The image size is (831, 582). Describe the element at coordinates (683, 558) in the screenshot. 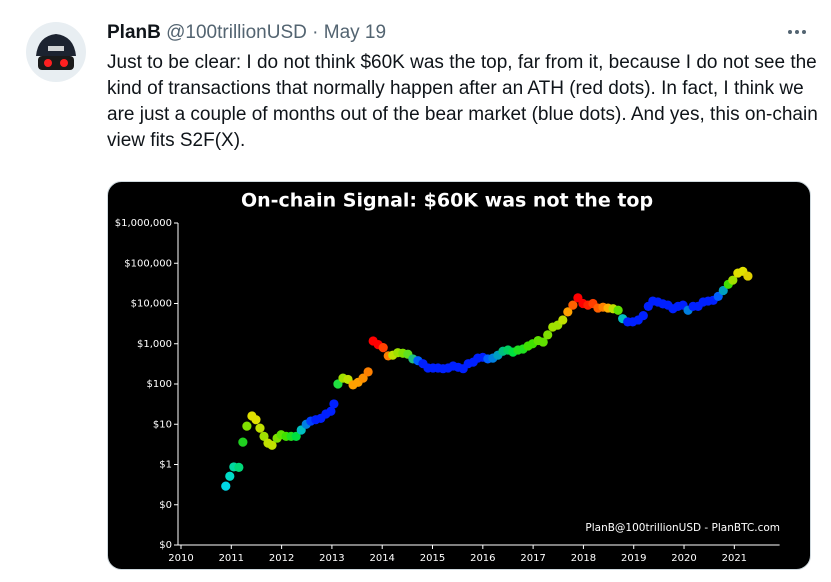

I see `x-tick-label: 2020` at that location.